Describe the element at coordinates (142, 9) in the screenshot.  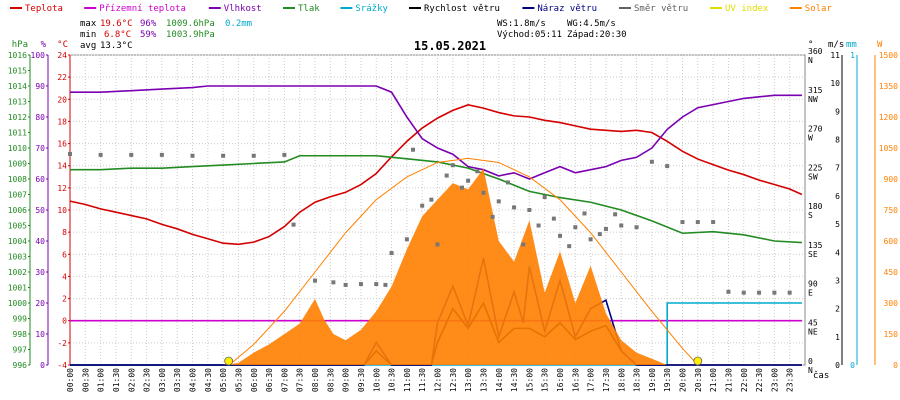
I see `legend-label-1: Přízemní teplota` at that location.